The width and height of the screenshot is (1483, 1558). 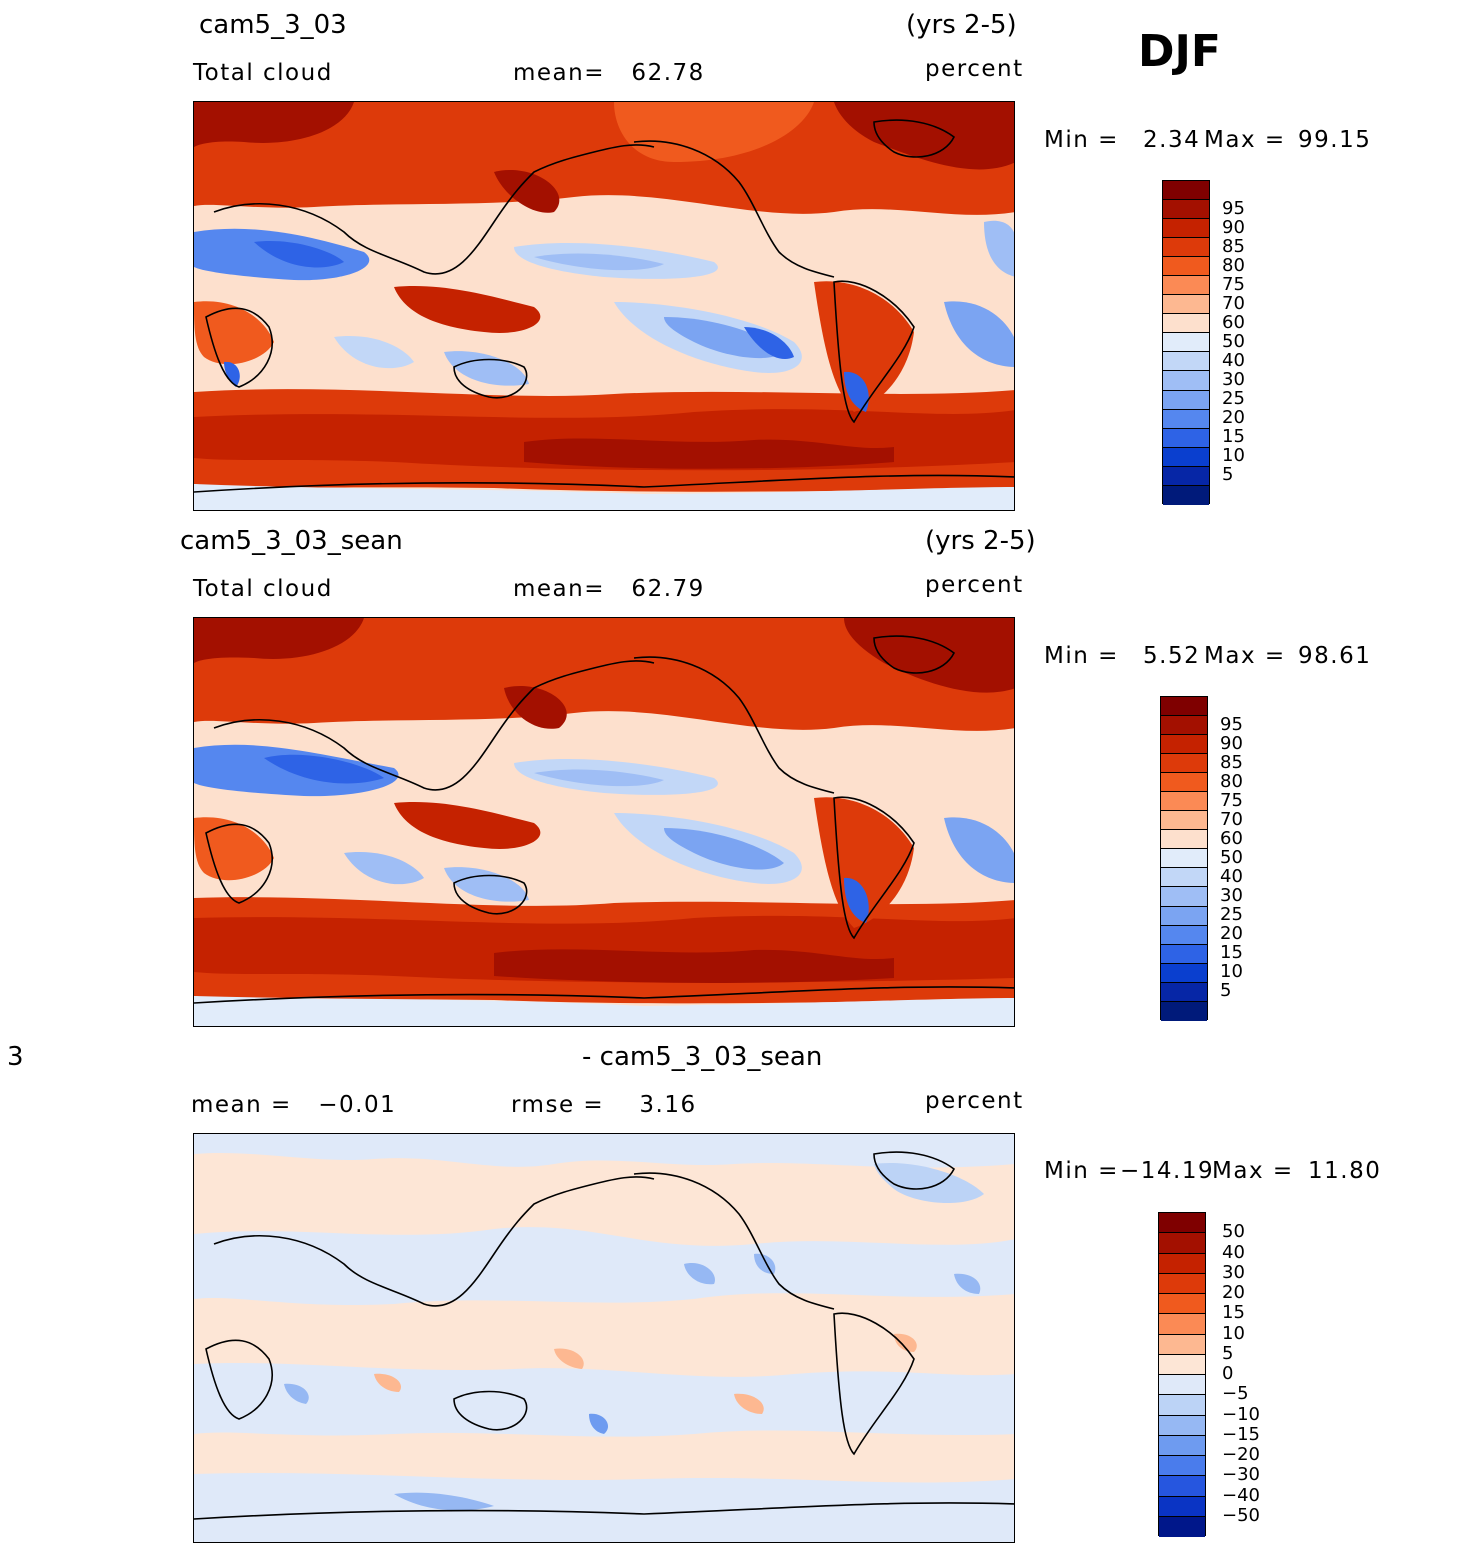 What do you see at coordinates (273, 25) in the screenshot?
I see `panel1-case-title: cam5_3_03` at bounding box center [273, 25].